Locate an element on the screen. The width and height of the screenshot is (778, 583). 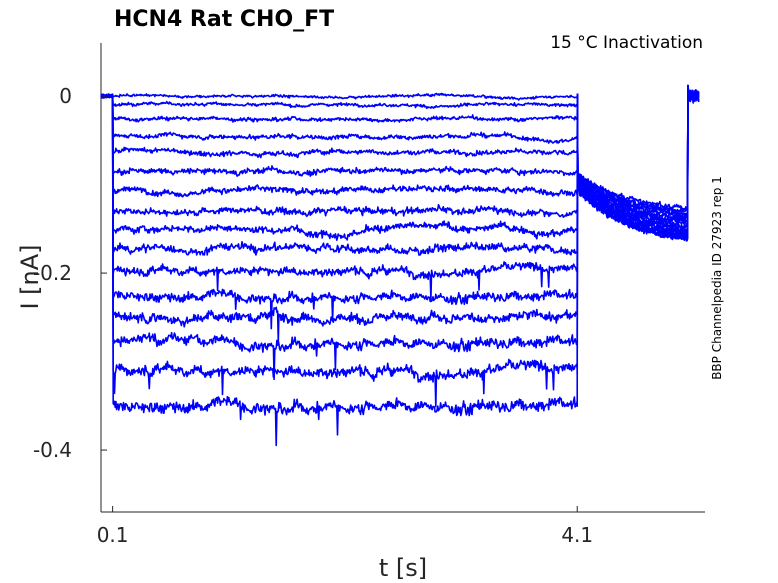
x-ticks-group: 0.1 4.1 is located at coordinates (345, 526).